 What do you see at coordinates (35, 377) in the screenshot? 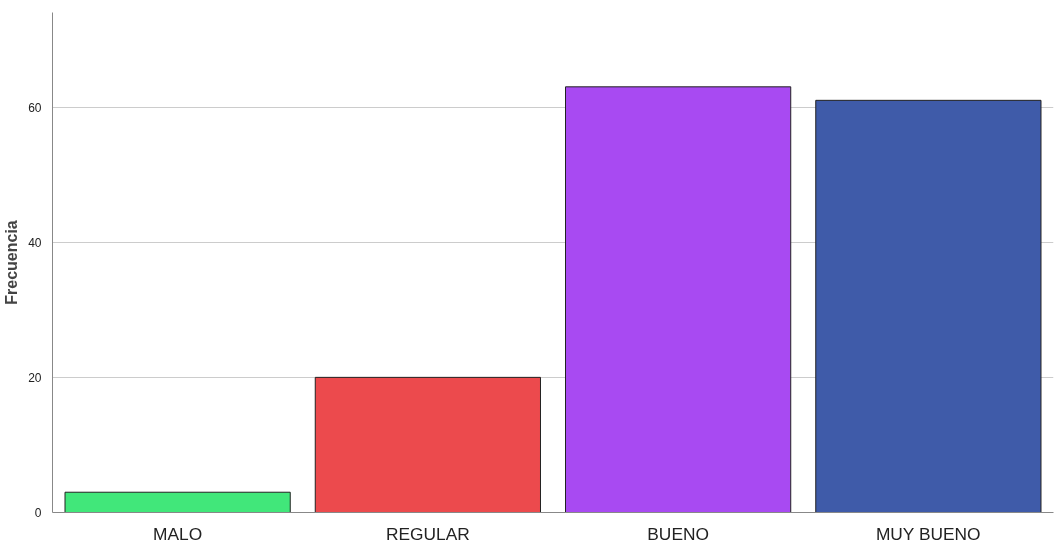
I see `y-tick-label: 20` at bounding box center [35, 377].